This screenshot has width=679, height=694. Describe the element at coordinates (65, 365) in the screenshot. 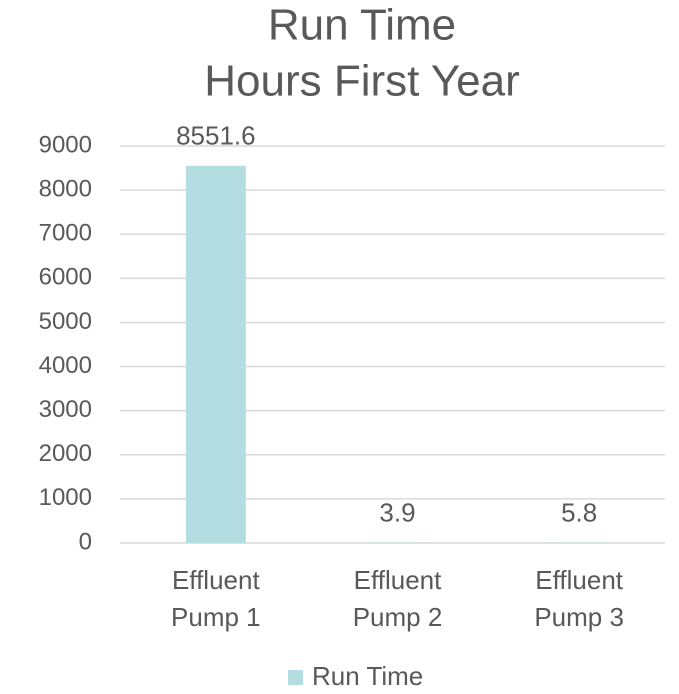

I see `y-tick-label: 4000` at that location.